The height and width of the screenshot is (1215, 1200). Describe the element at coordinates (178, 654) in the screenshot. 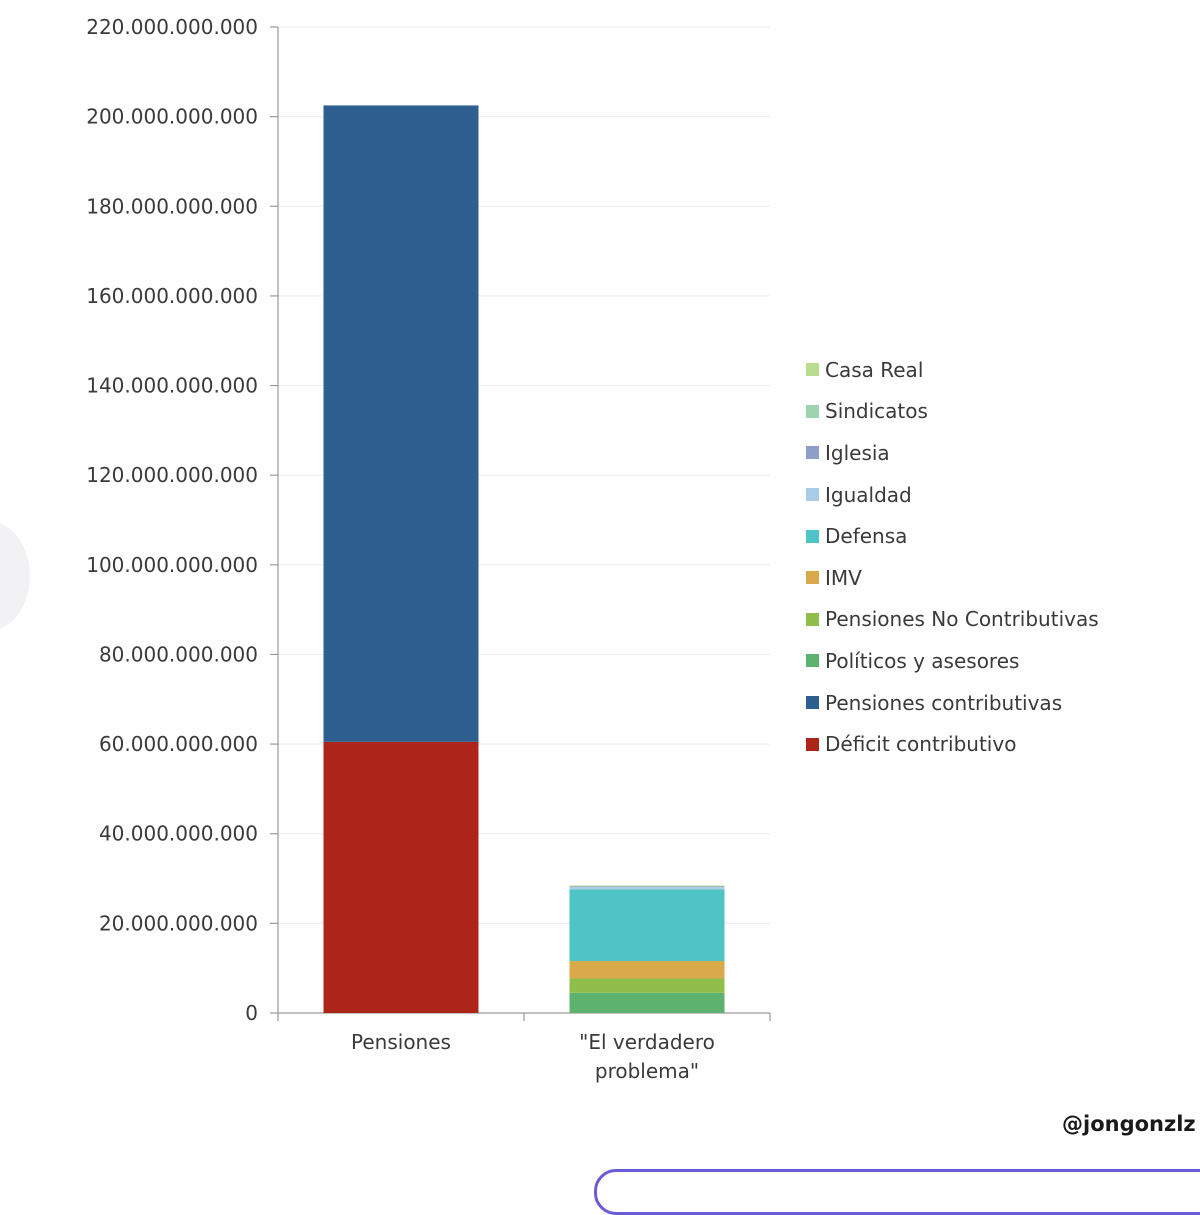

I see `y-tick-label: 80.000.000.000` at that location.